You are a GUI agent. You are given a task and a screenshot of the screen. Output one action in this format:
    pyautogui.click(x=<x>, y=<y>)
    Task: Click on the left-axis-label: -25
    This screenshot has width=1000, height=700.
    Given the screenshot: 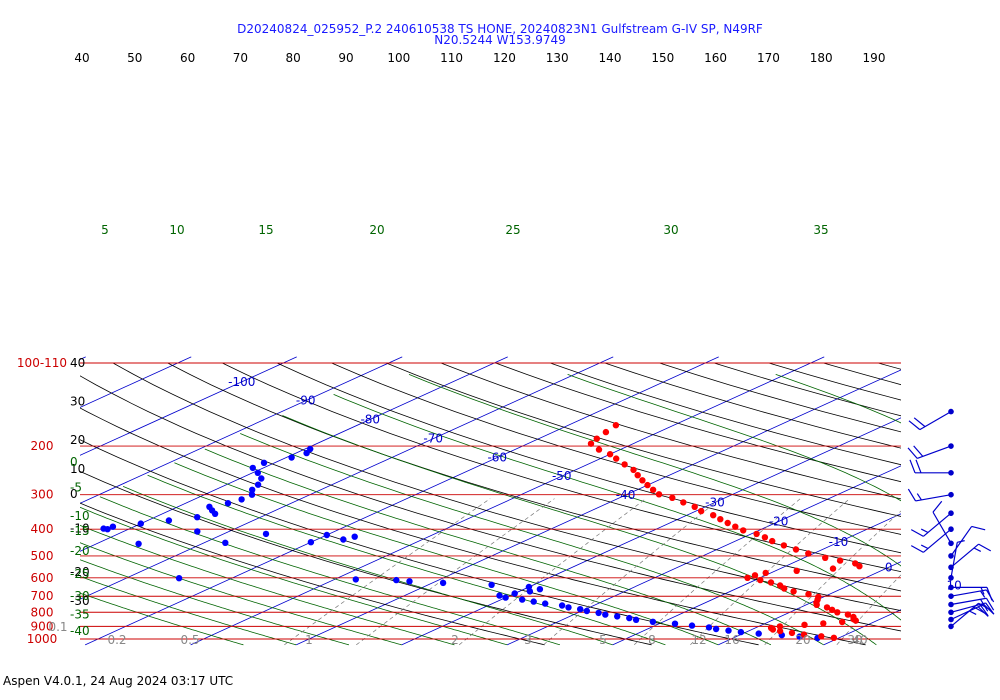 What is the action you would take?
    pyautogui.click(x=80, y=574)
    